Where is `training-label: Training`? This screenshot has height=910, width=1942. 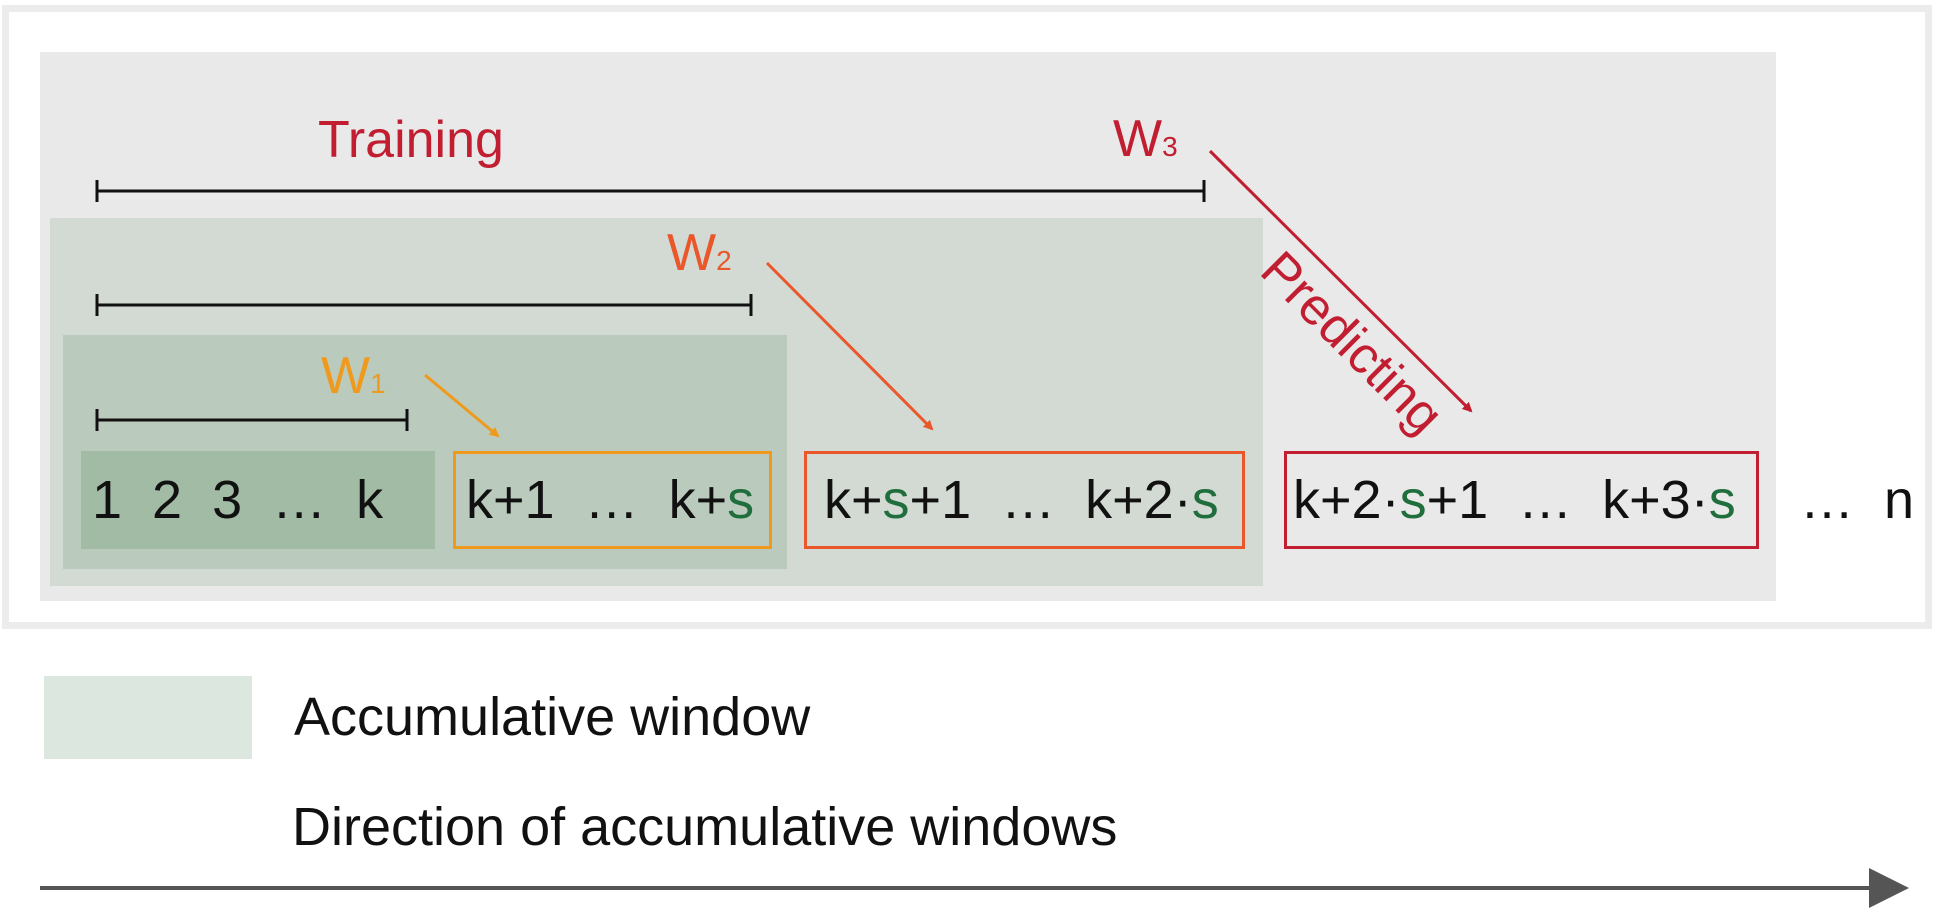 training-label: Training is located at coordinates (411, 140).